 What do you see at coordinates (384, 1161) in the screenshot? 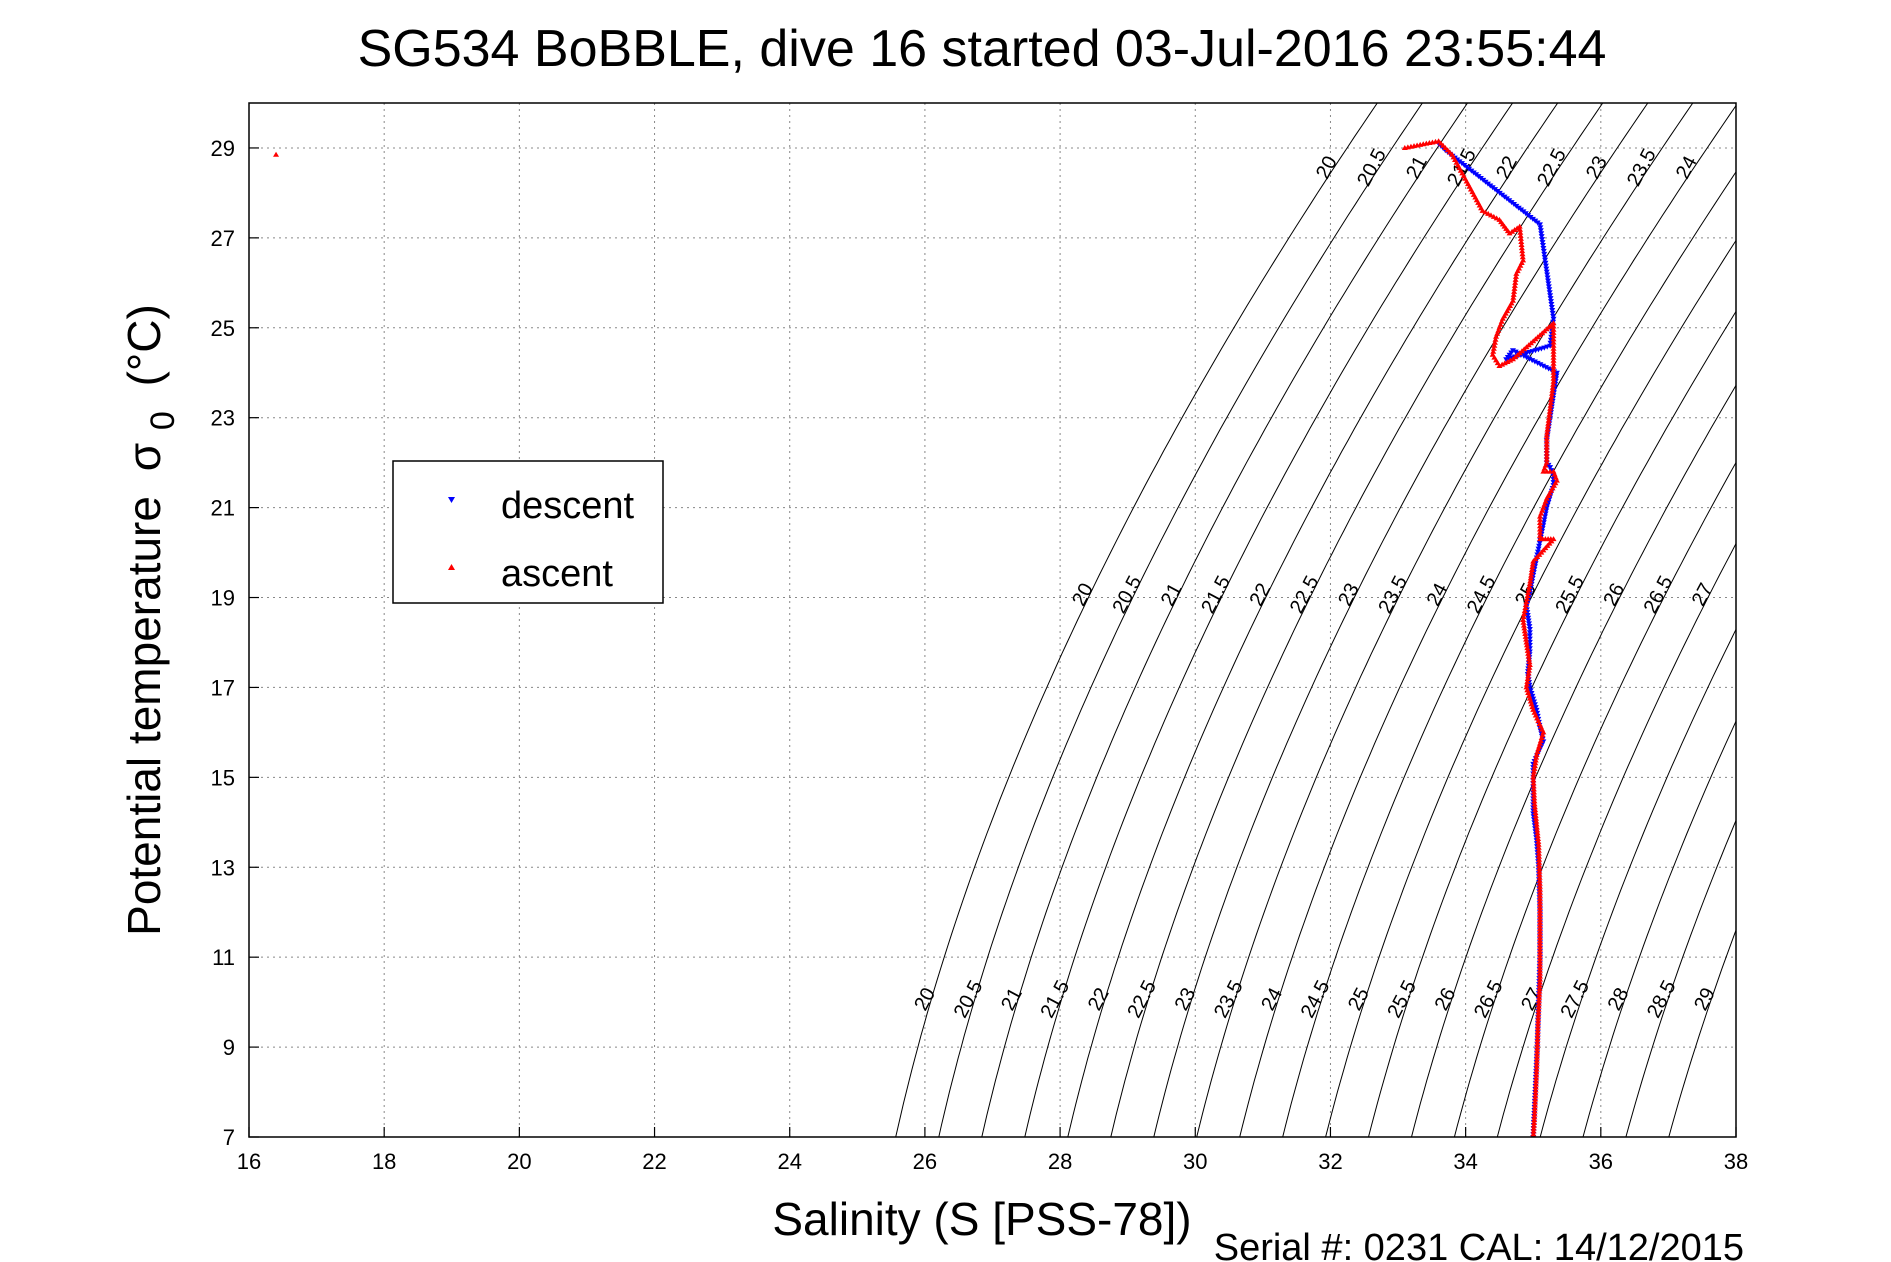
I see `x-tick-label: 18` at bounding box center [384, 1161].